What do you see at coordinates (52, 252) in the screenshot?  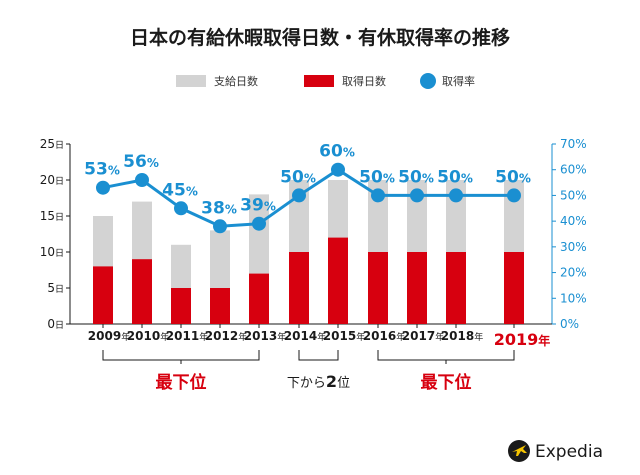 I see `y-left-tick-label: 10日` at bounding box center [52, 252].